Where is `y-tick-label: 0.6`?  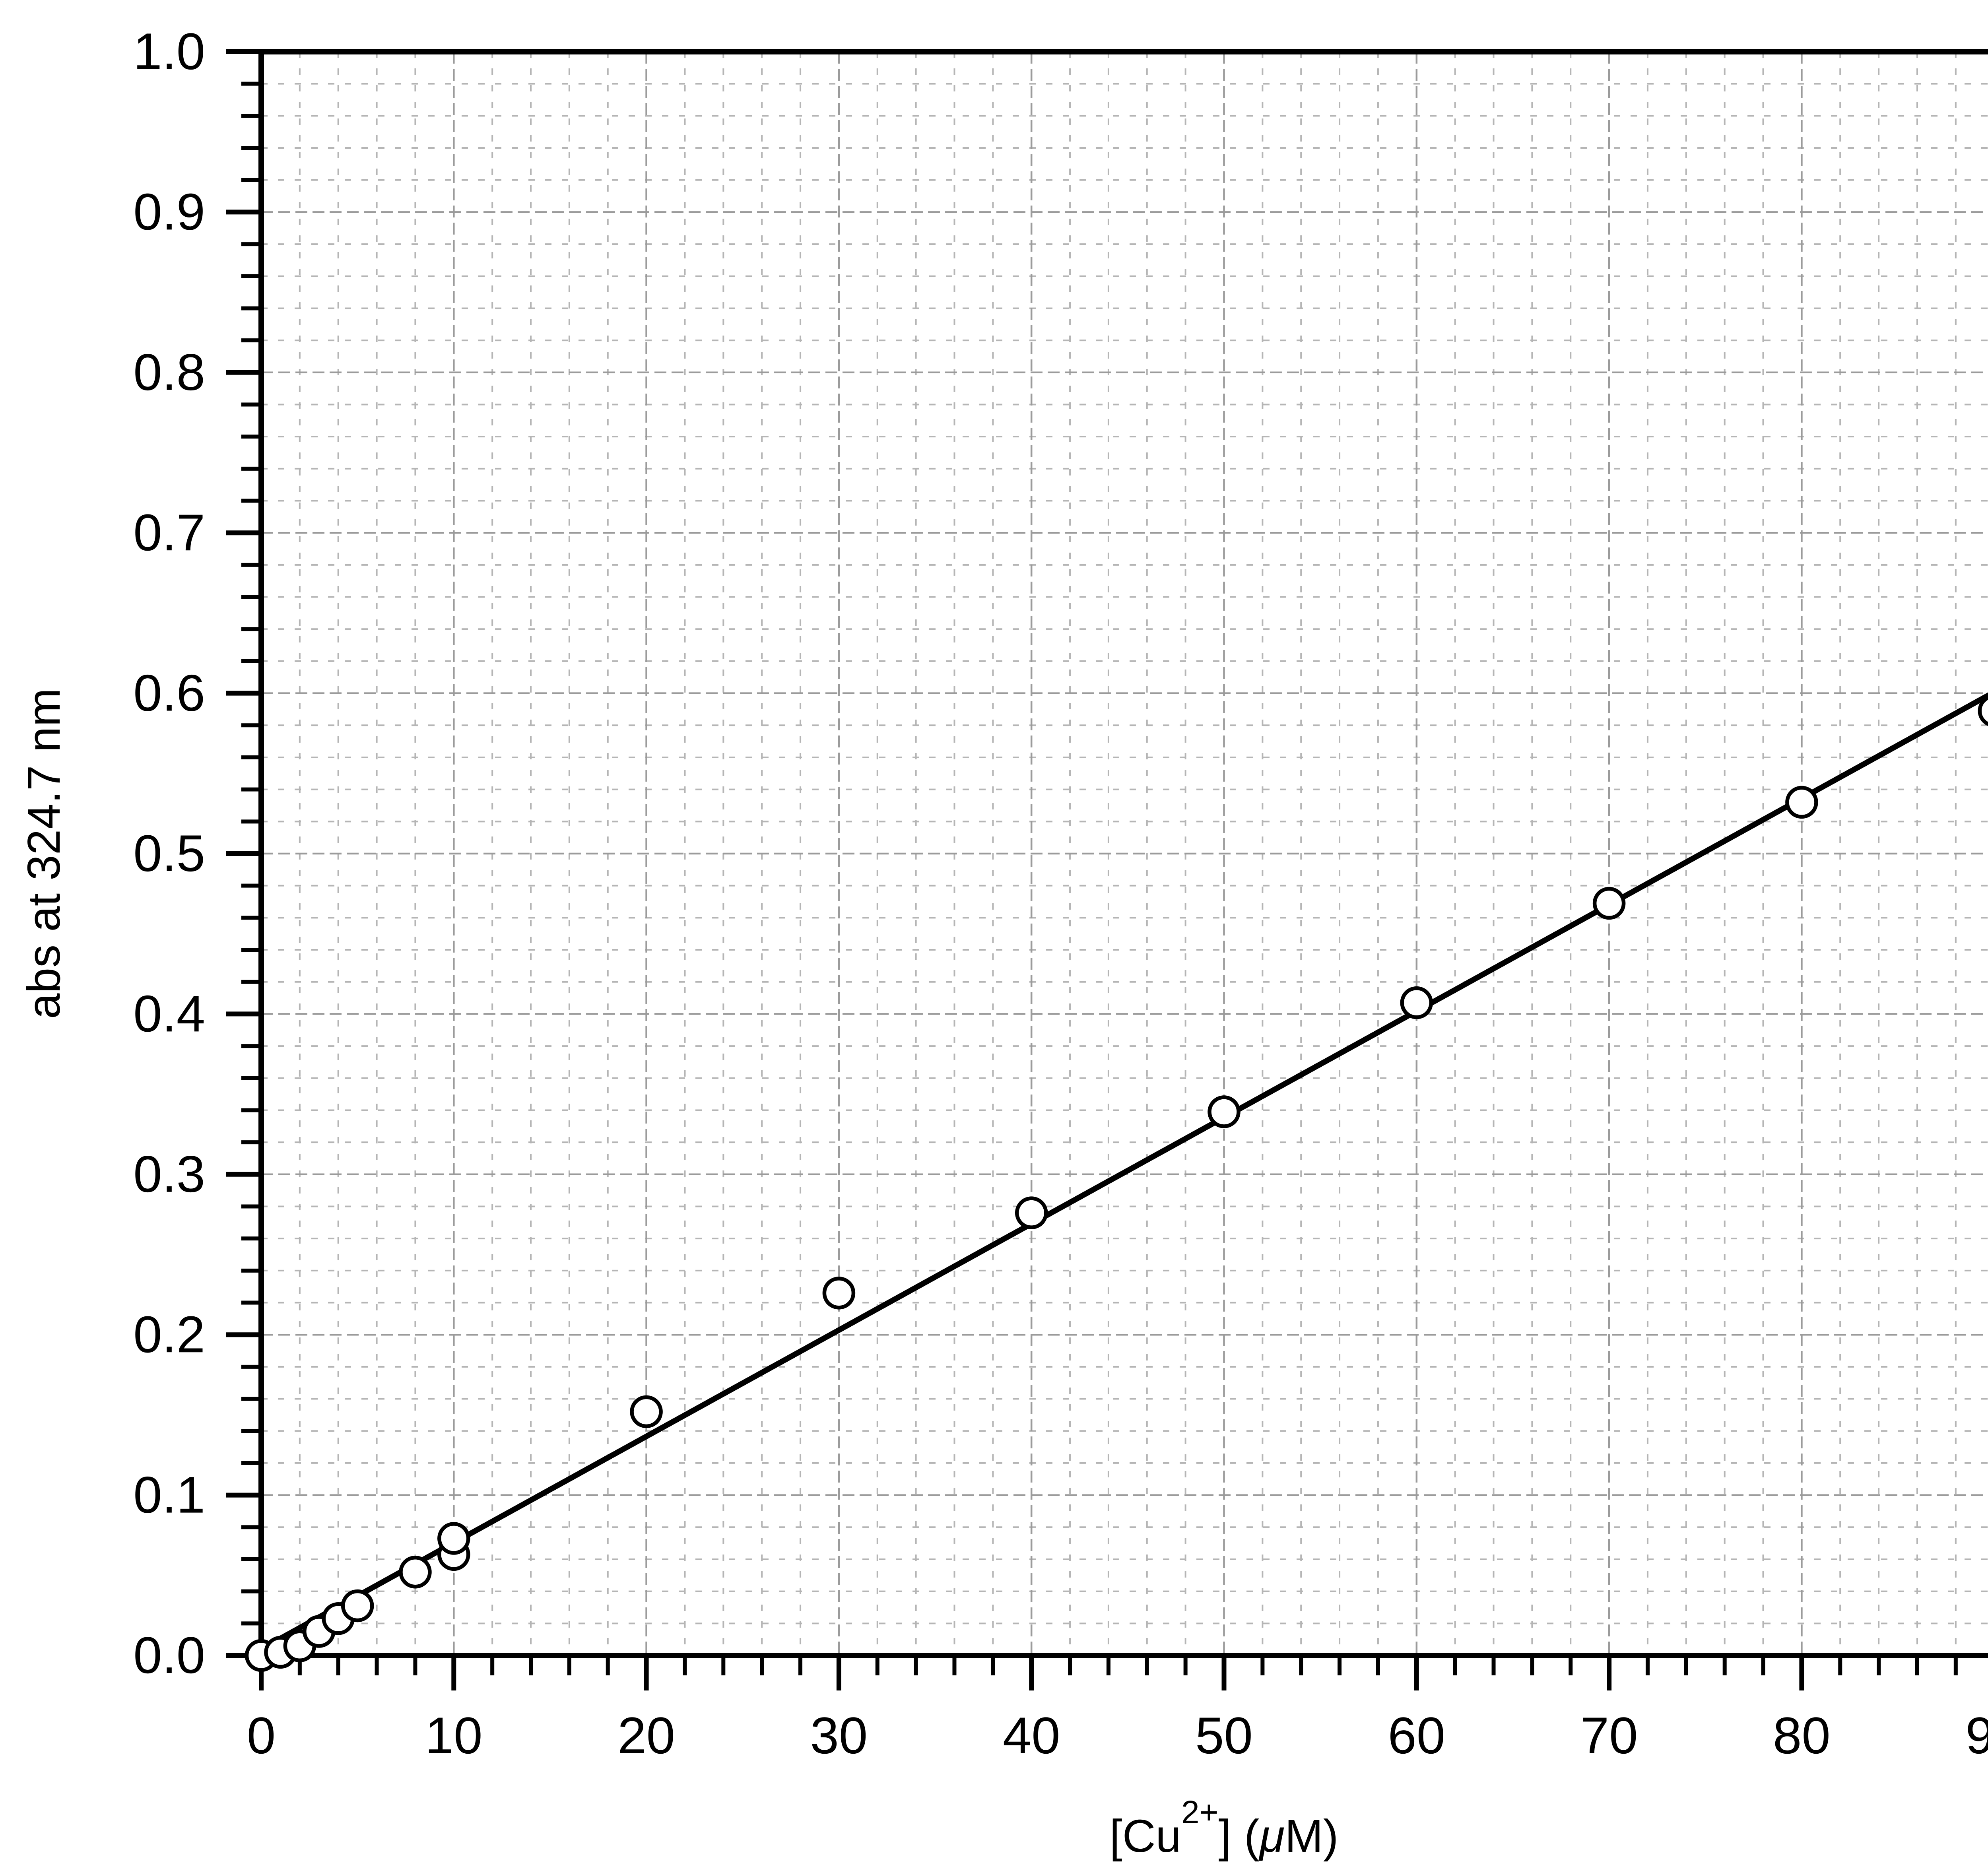 y-tick-label: 0.6 is located at coordinates (169, 693).